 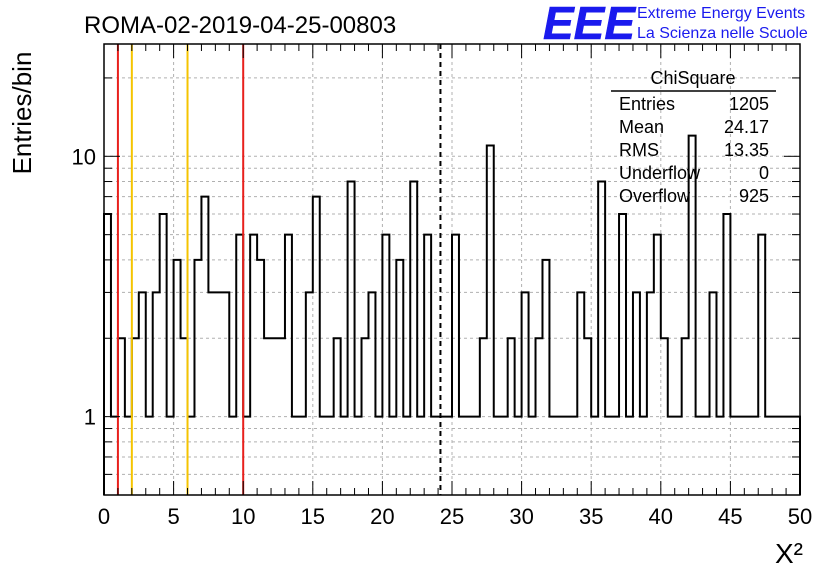 I want to click on y-tick-label: 10, so click(x=84, y=156).